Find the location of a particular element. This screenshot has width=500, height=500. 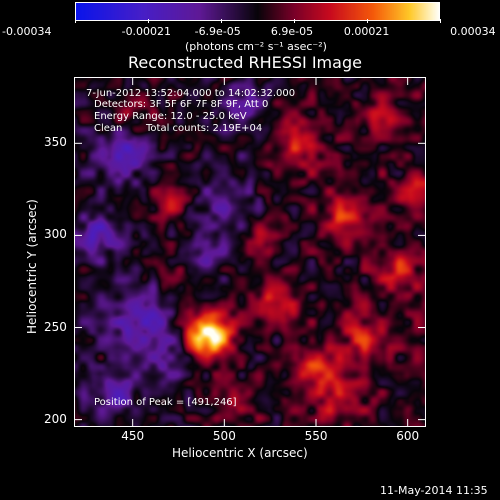

colorbar-tick-label: -6.9e-05 is located at coordinates (217, 31).